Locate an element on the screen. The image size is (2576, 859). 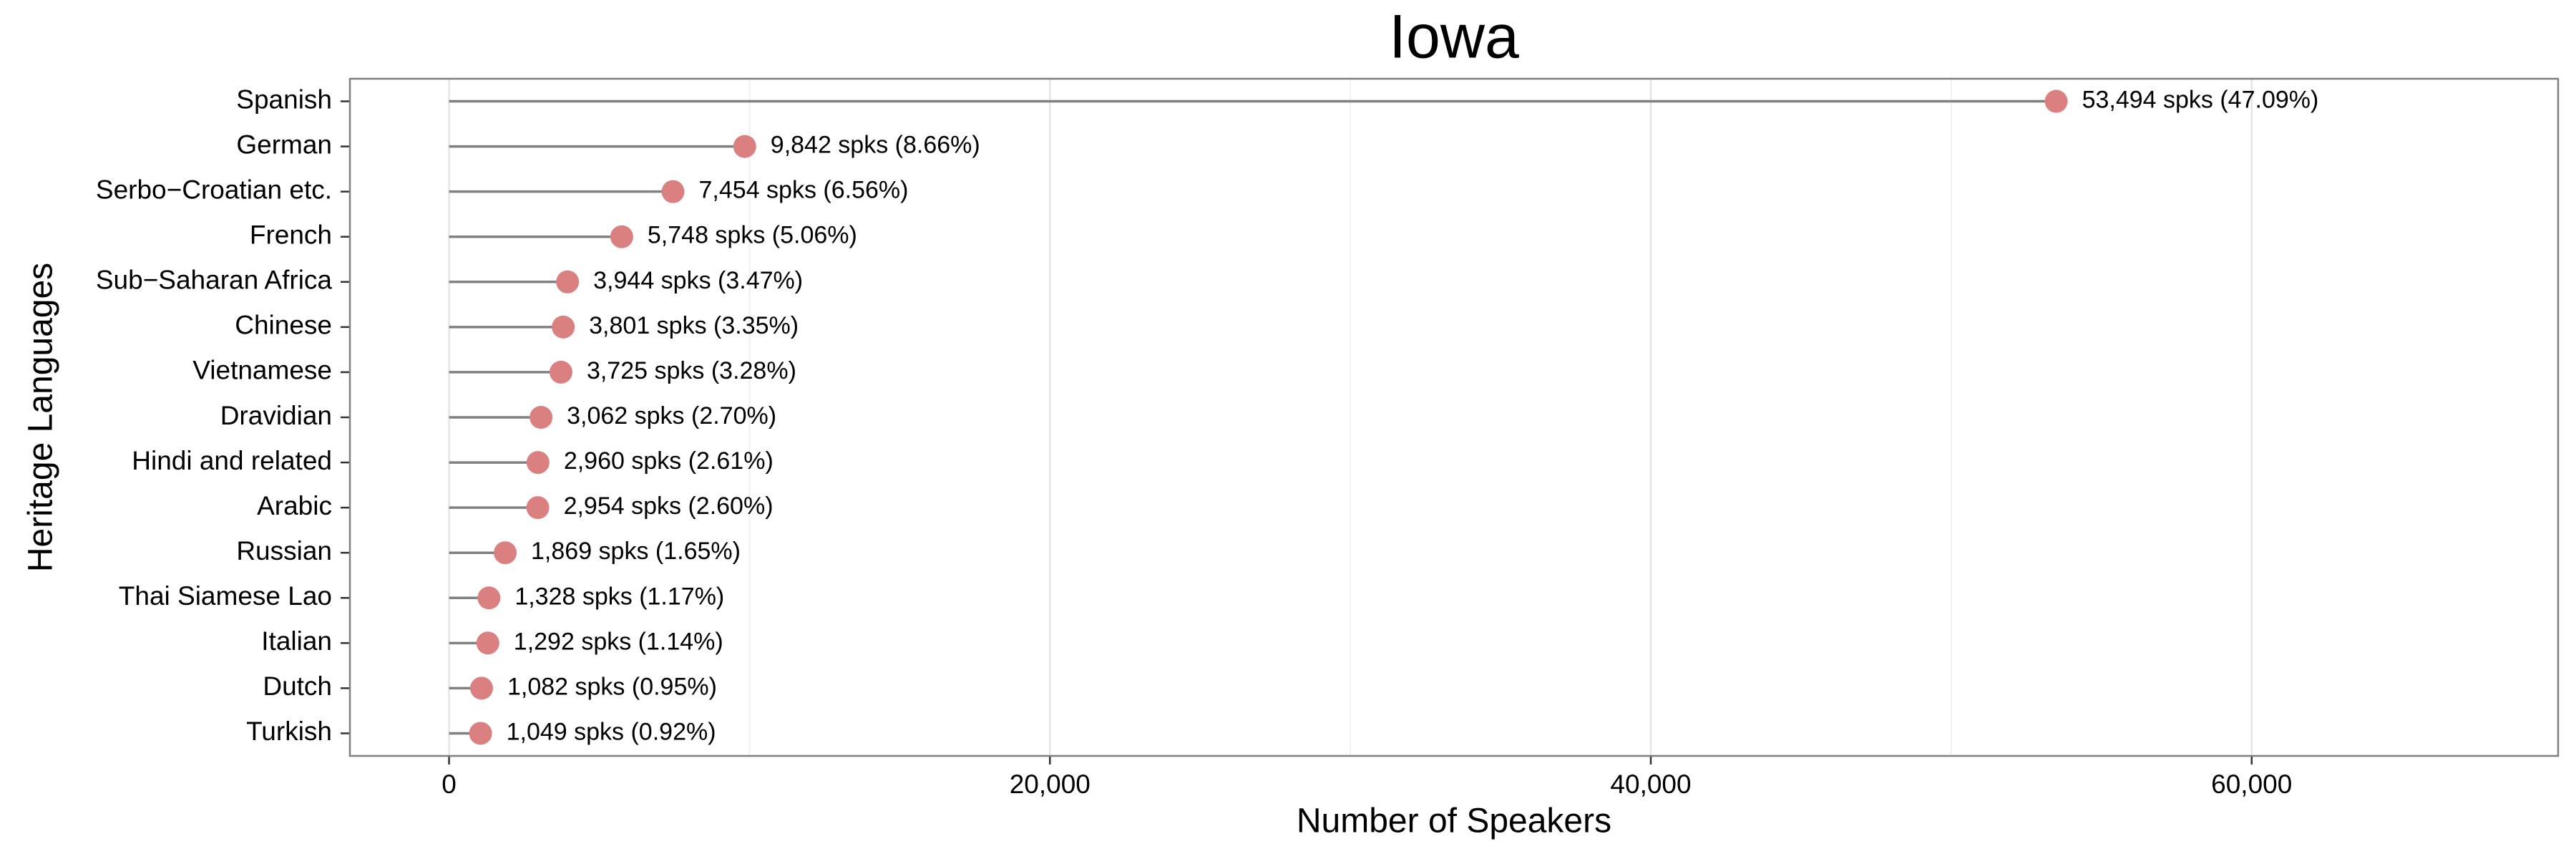
y-tick-label: Thai Siamese Lao is located at coordinates (226, 596).